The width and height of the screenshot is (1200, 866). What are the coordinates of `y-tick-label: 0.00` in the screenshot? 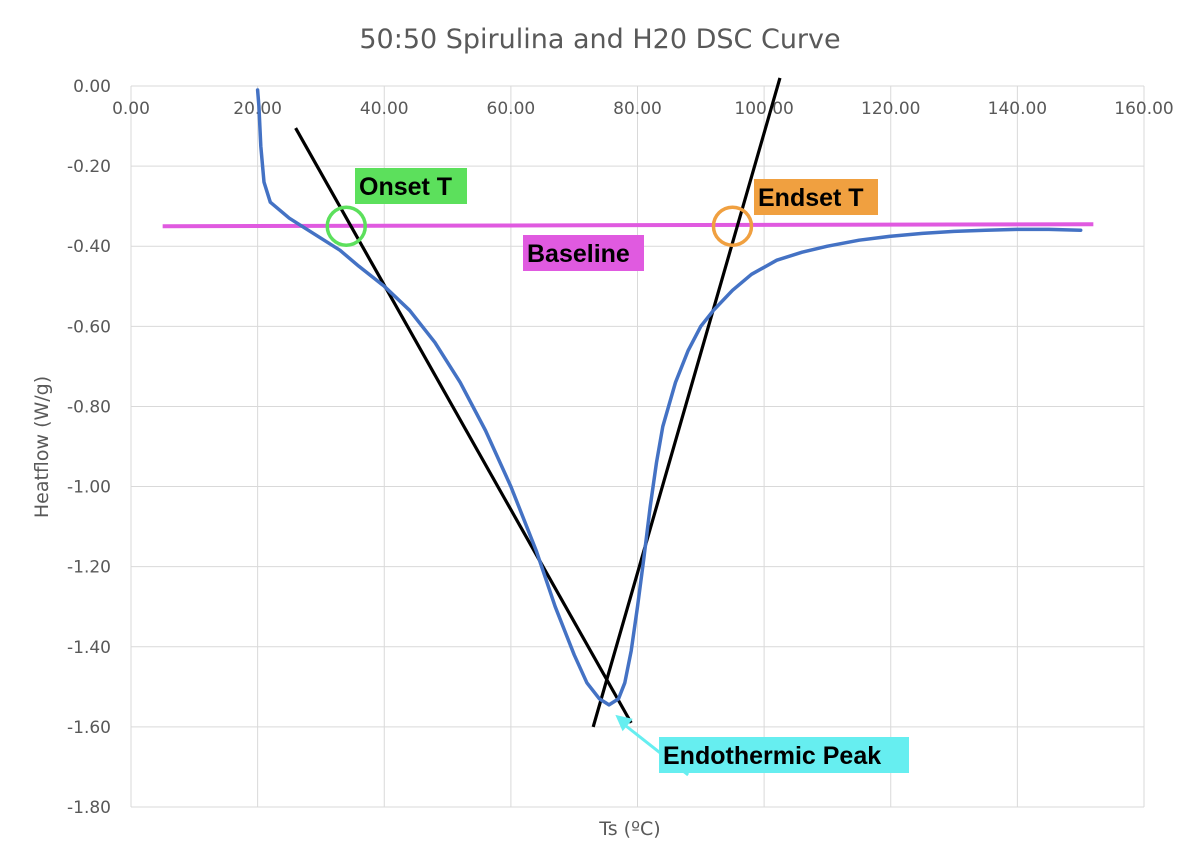 It's located at (92, 87).